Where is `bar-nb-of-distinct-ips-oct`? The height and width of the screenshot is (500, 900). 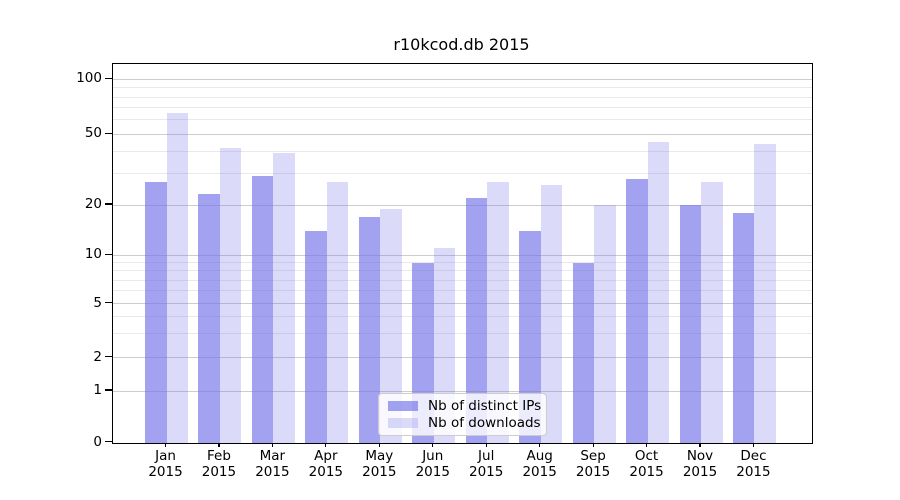 bar-nb-of-distinct-ips-oct is located at coordinates (637, 311).